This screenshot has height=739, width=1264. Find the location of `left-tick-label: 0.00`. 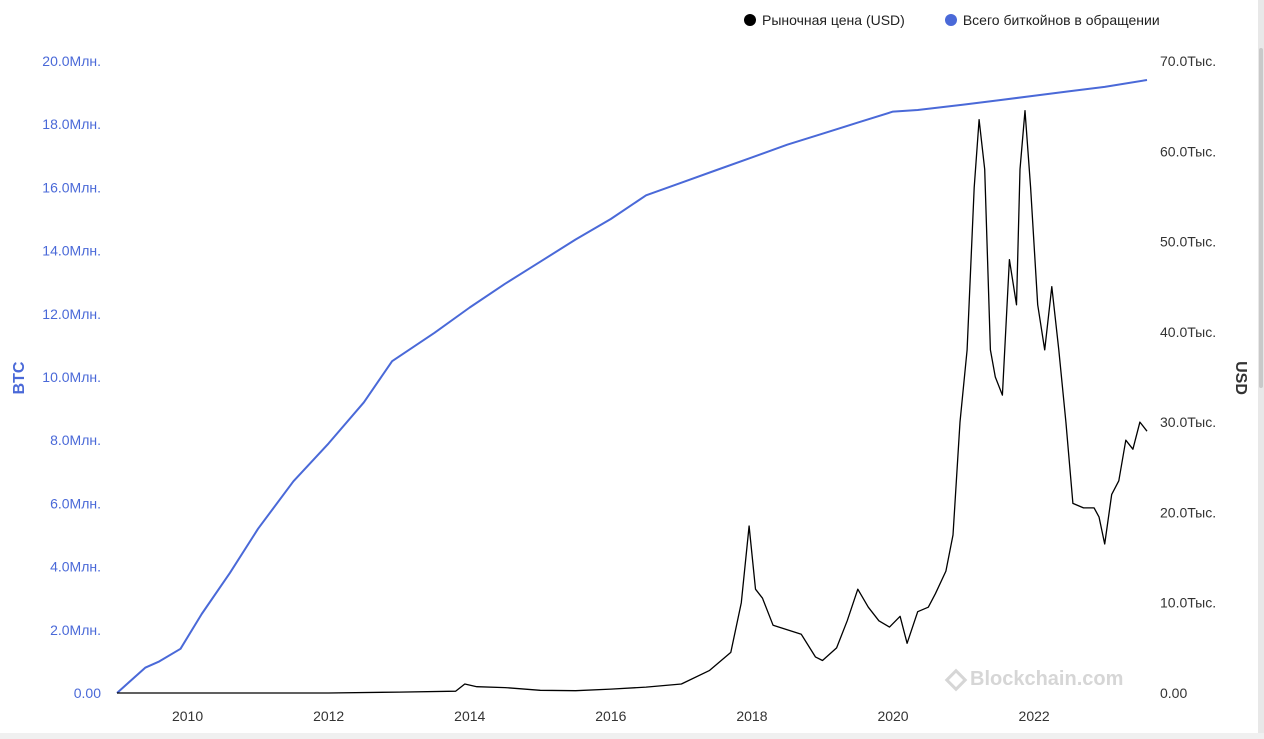

left-tick-label: 0.00 is located at coordinates (87, 693).